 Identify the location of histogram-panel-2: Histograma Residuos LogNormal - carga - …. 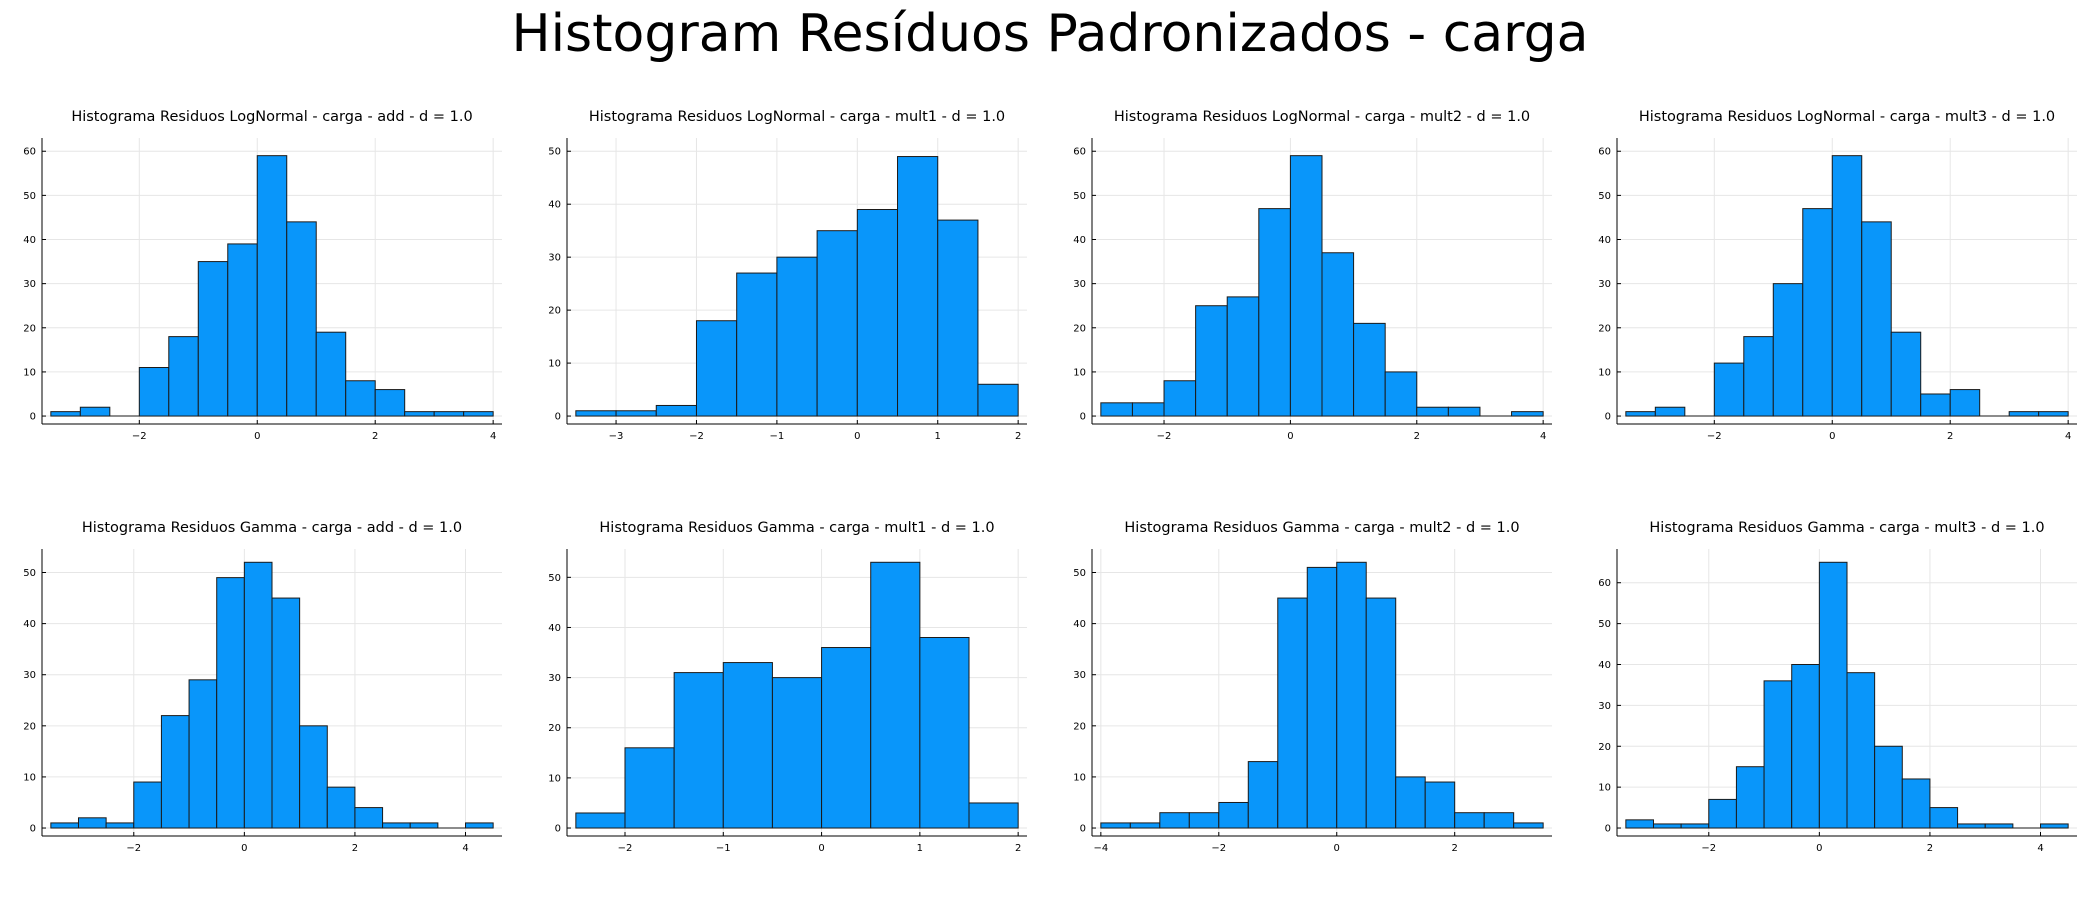
(787, 275).